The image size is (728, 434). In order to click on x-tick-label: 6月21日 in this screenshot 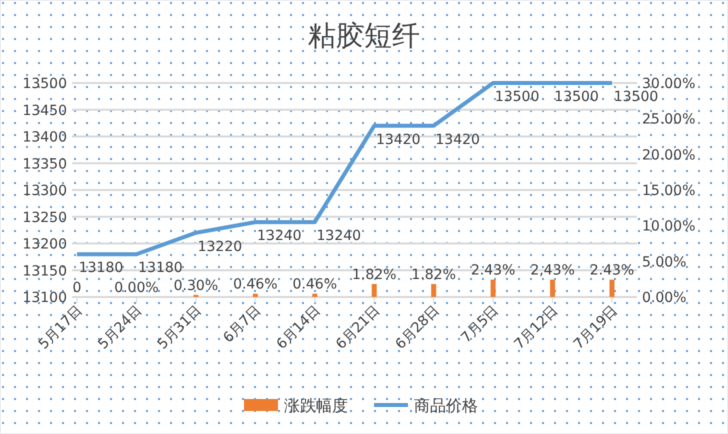, I will do `click(358, 327)`.